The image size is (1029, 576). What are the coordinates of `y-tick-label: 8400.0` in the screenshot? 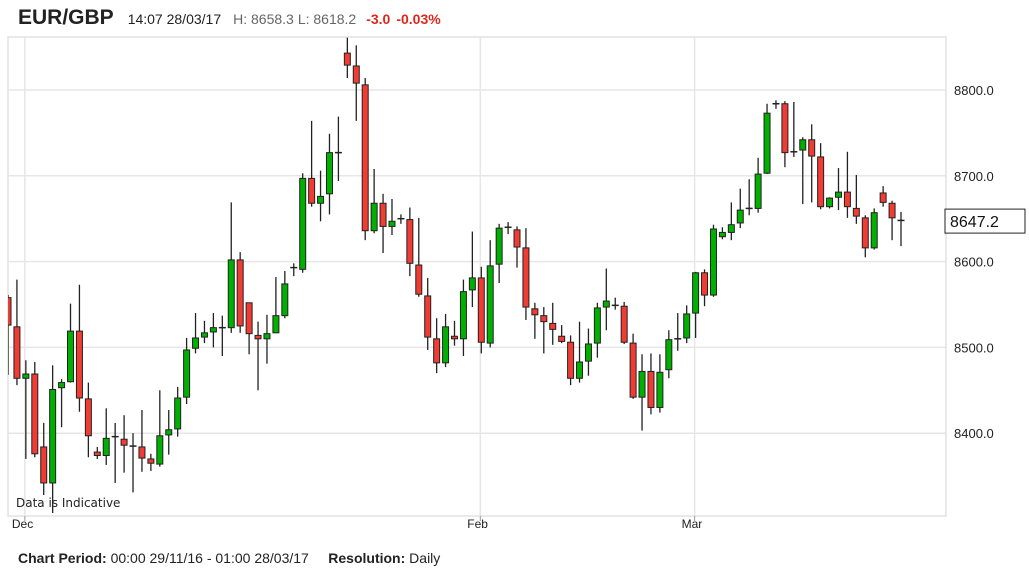 It's located at (974, 433).